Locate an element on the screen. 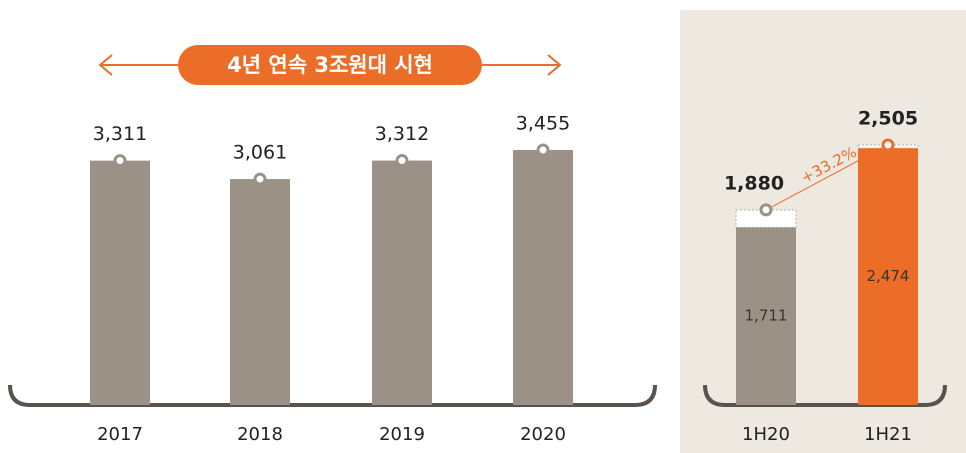 The image size is (966, 453). banner is located at coordinates (330, 65).